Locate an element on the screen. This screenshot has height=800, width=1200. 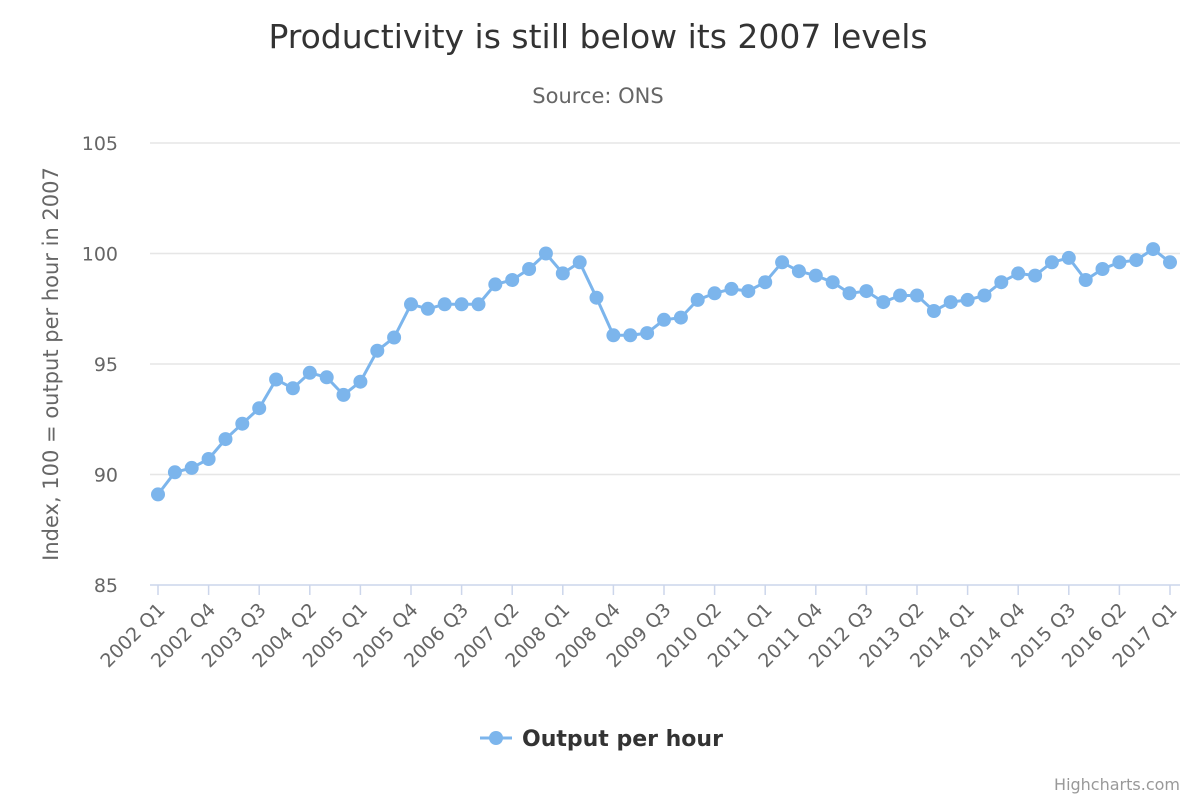
legend: Output per hour is located at coordinates (601, 739).